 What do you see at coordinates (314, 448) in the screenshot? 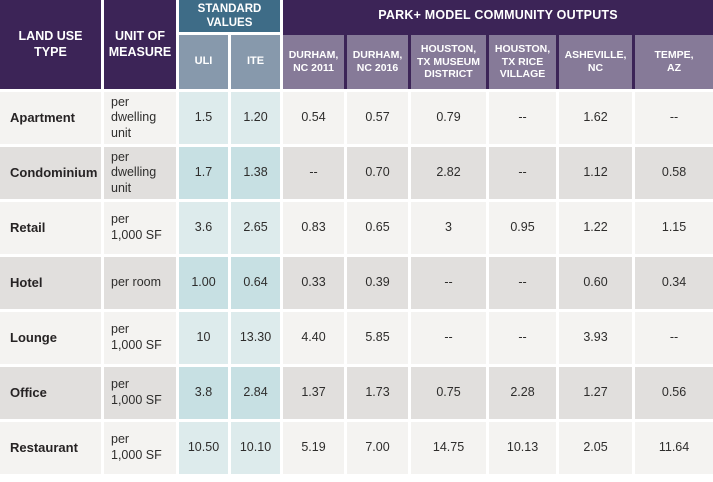
I see `output-value-cell: 5.19` at bounding box center [314, 448].